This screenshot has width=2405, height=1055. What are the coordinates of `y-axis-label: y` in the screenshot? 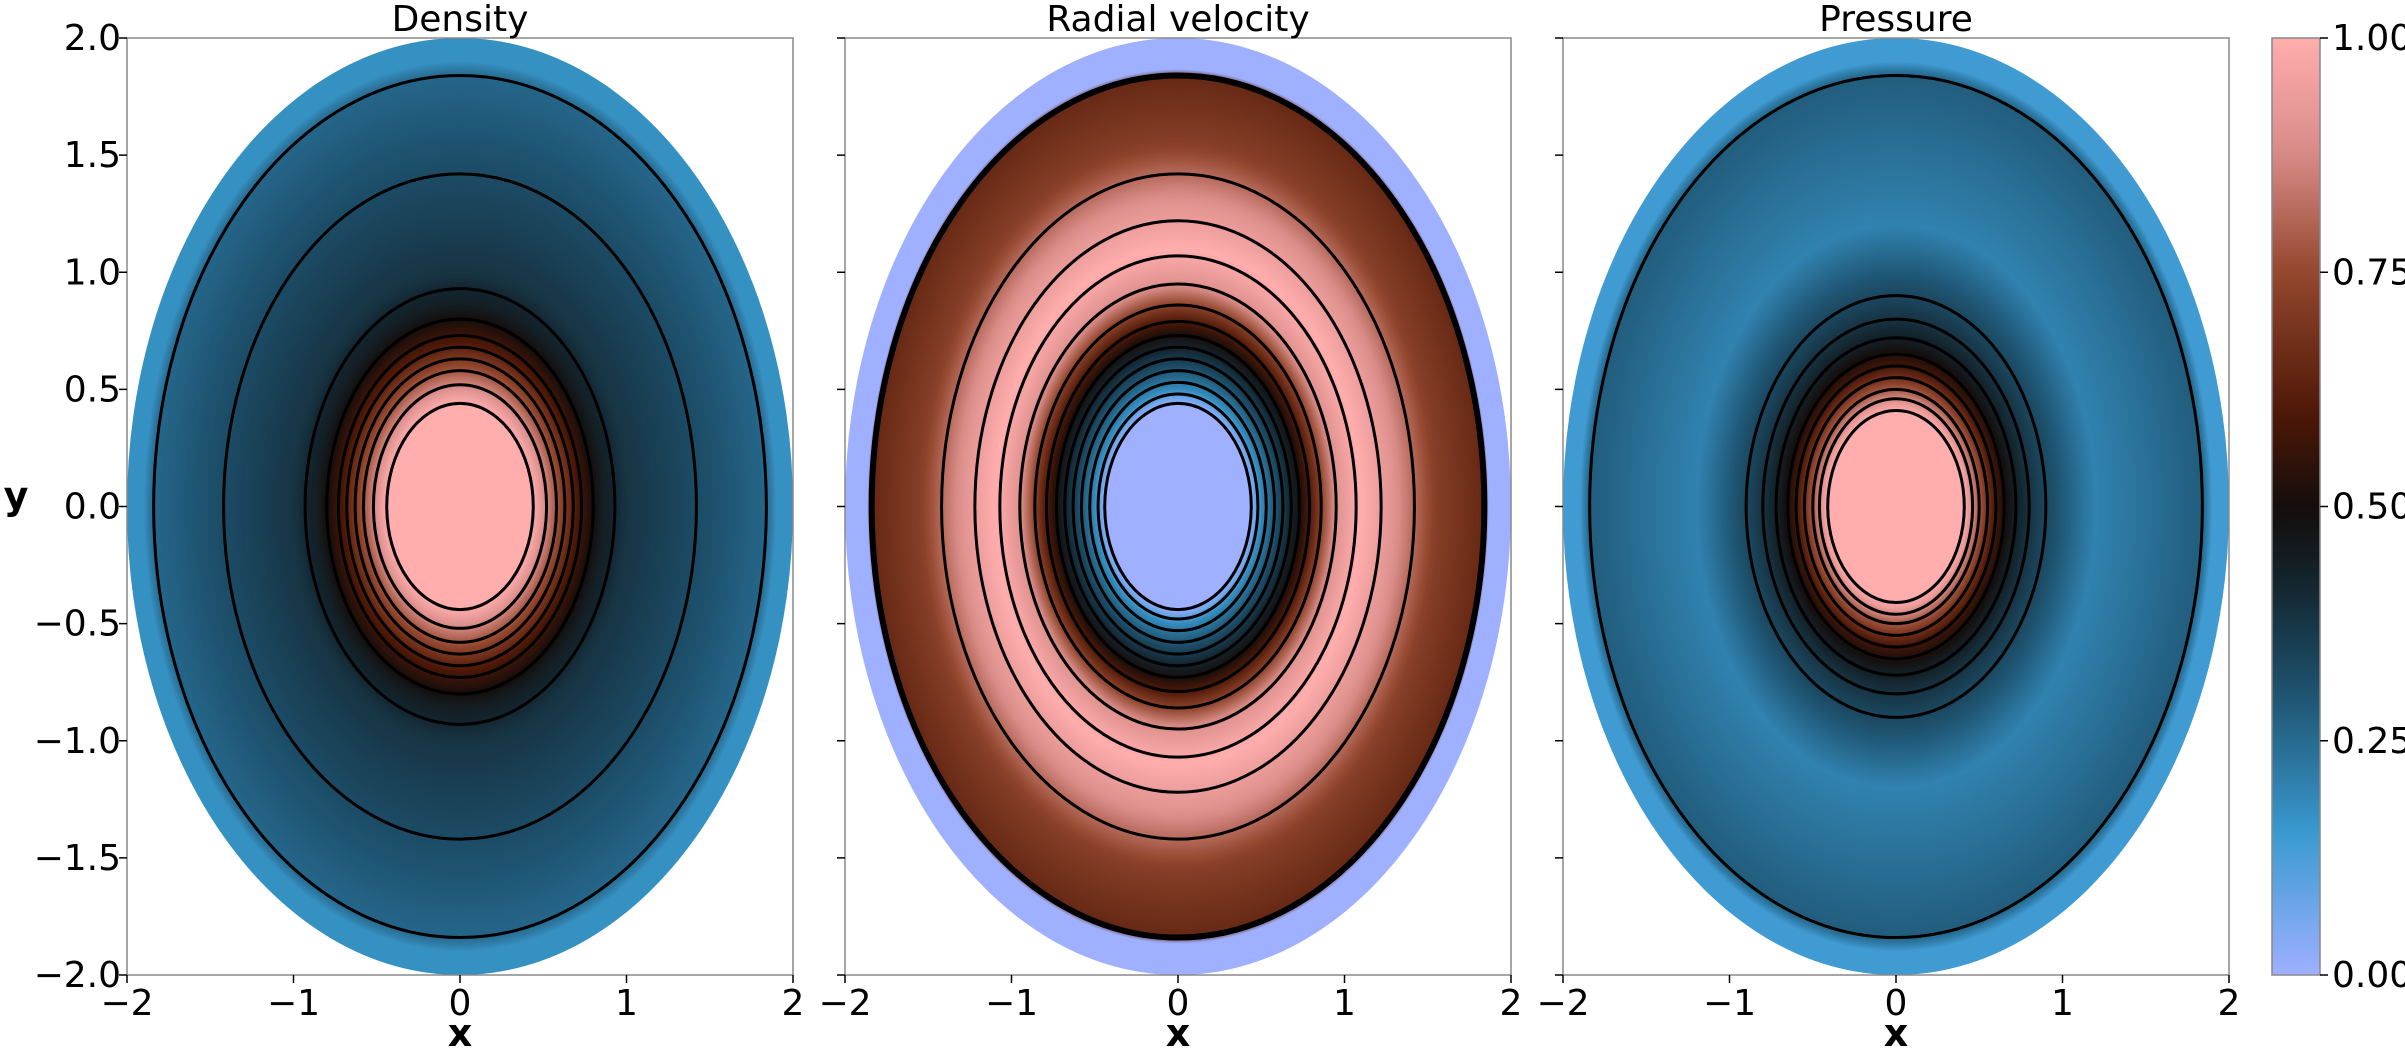 It's located at (16, 496).